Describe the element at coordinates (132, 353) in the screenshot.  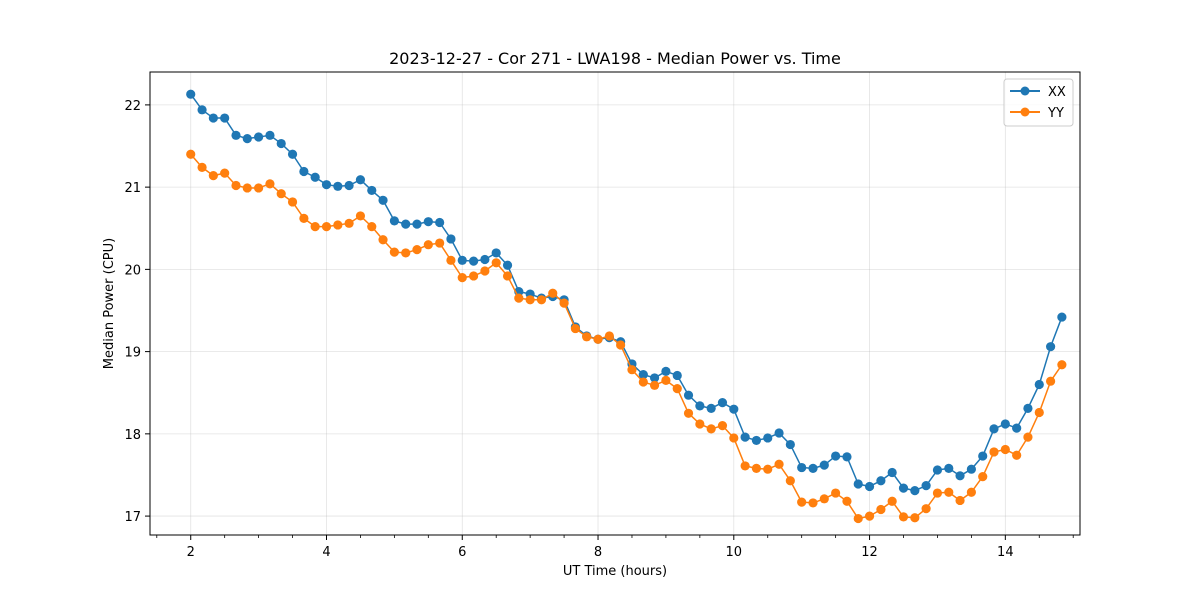
I see `y-tick-label: 19` at that location.